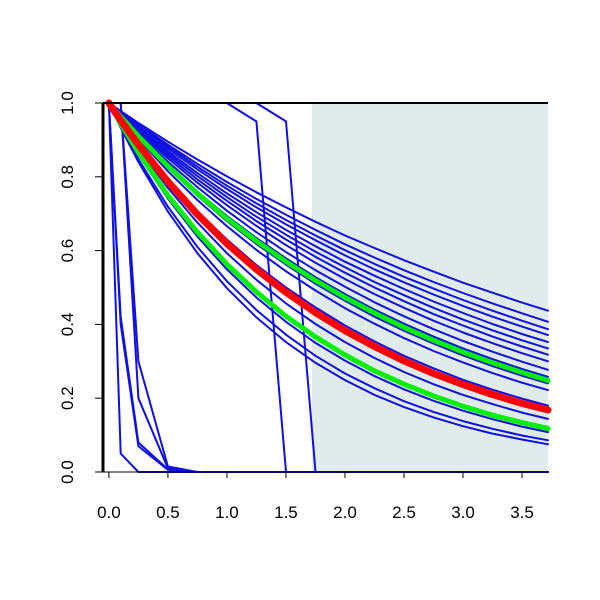 This screenshot has width=600, height=600. What do you see at coordinates (67, 472) in the screenshot?
I see `y-tick-label: 0.0` at bounding box center [67, 472].